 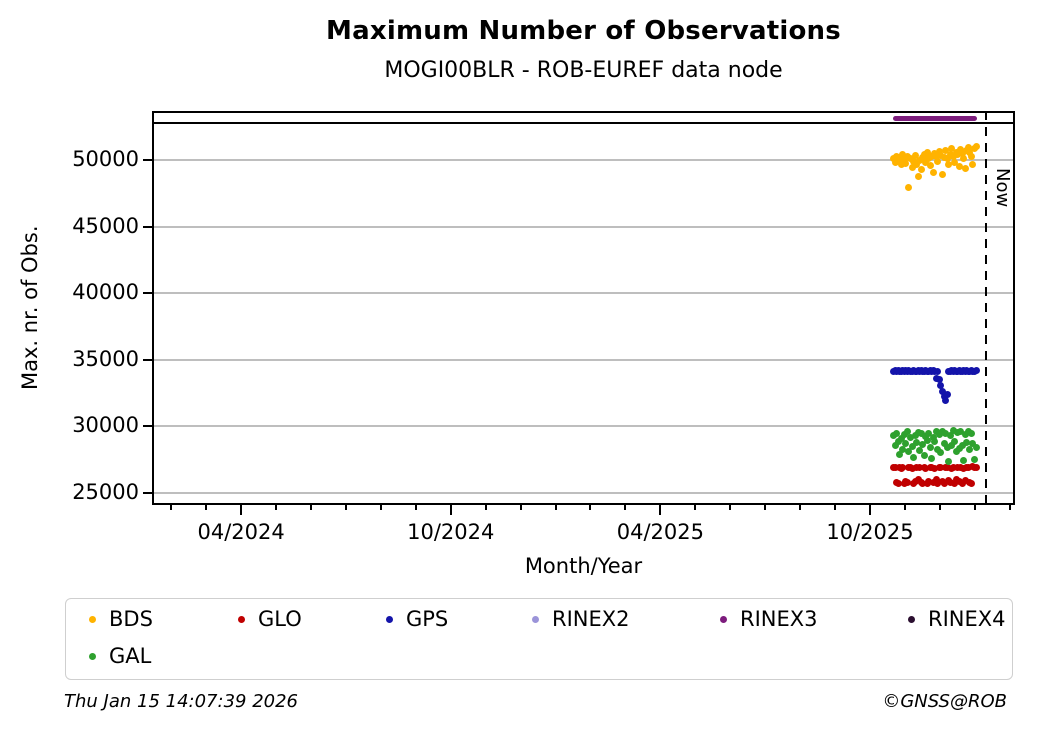 I want to click on plot-timestamp: Thu Jan 15 14:07:39 2026, so click(x=181, y=701).